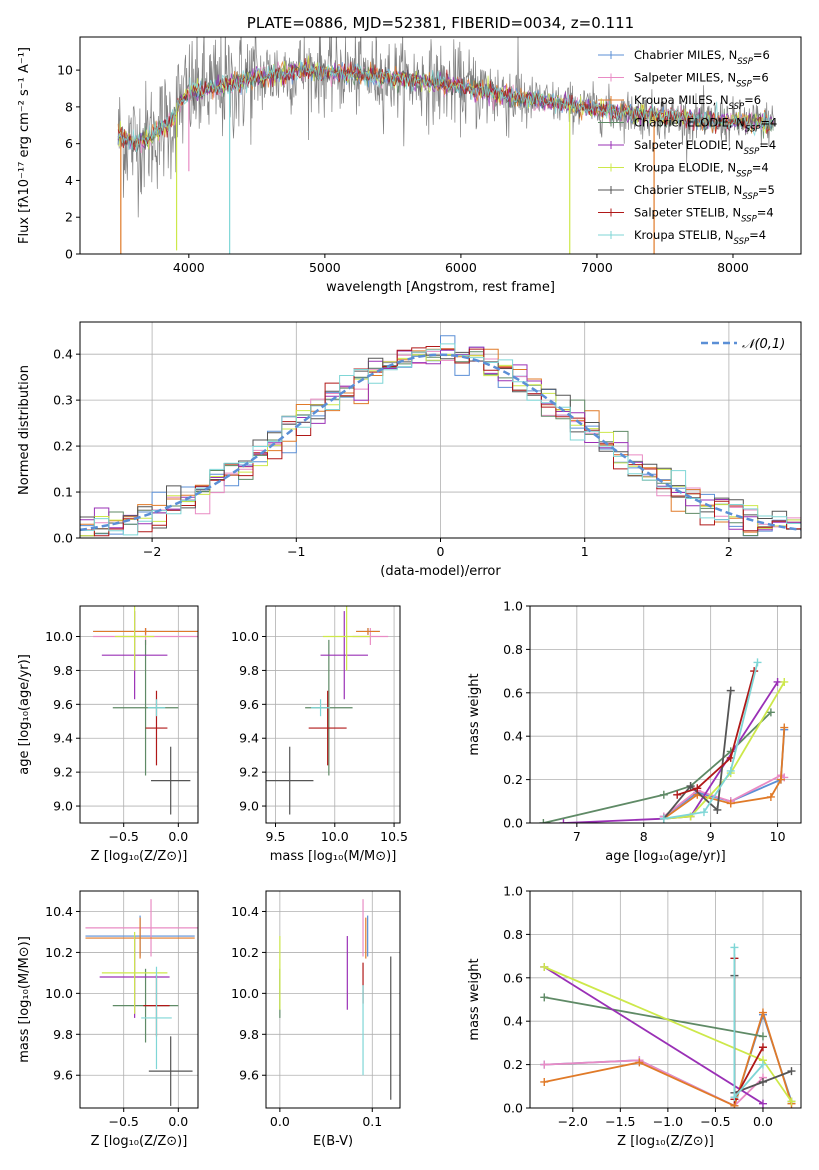 This screenshot has height=1170, width=819. I want to click on weight-line-kroupa-elodie, so click(724, 750).